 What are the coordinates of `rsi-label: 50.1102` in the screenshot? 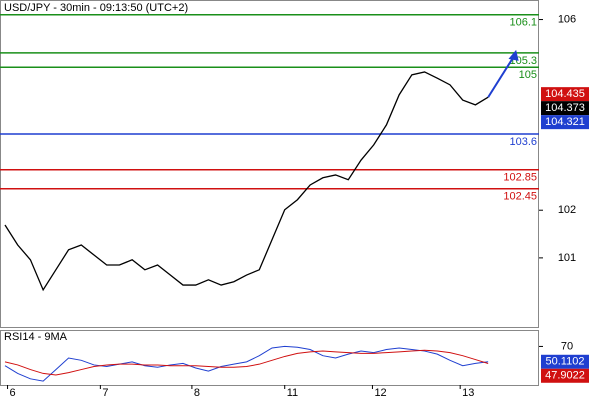 It's located at (565, 362).